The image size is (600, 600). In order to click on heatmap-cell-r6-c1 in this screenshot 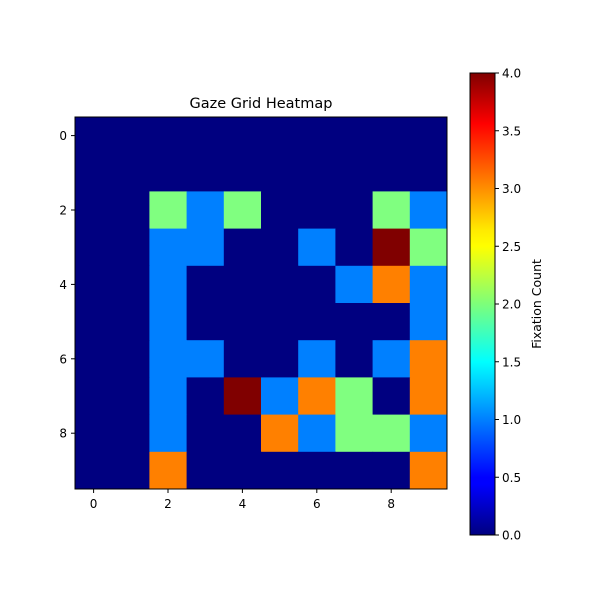, I will do `click(131, 359)`.